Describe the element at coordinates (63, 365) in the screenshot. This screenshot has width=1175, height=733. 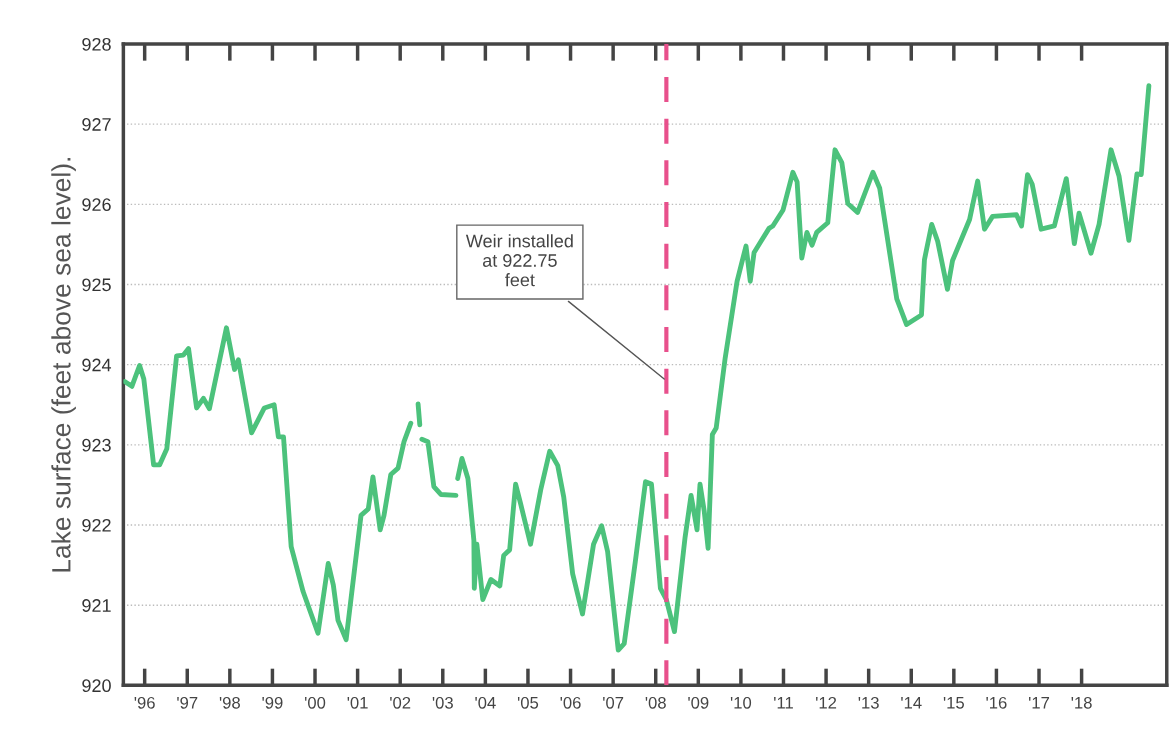
I see `y-axis-title: Lake surface (feet above sea level).` at that location.